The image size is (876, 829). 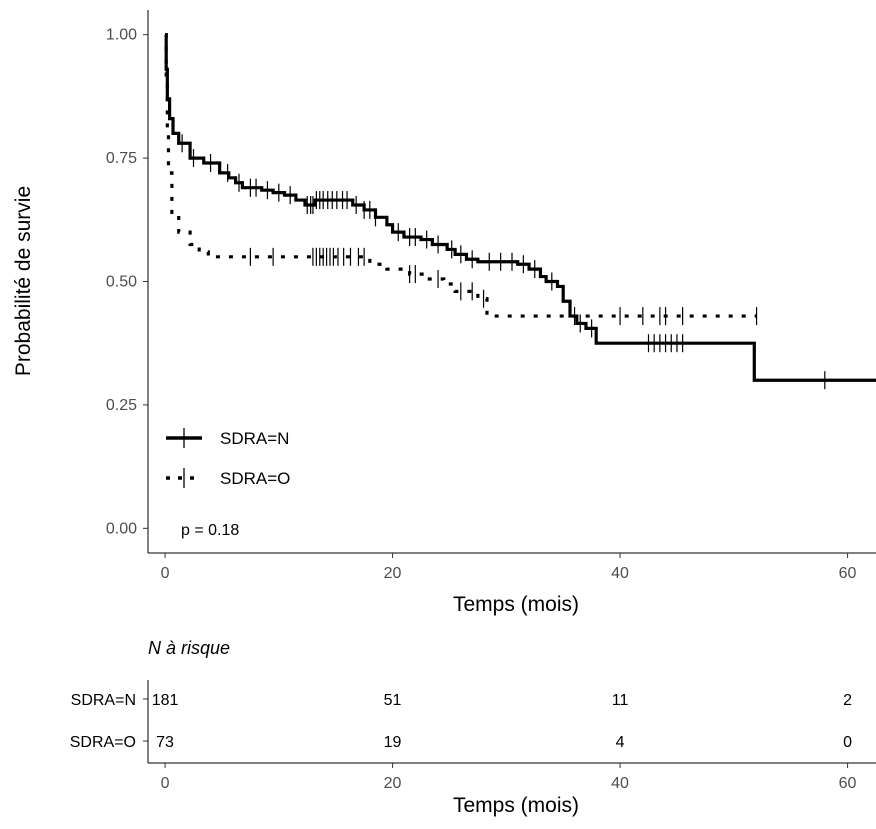 What do you see at coordinates (848, 783) in the screenshot?
I see `risk-x-tick-label: 60` at bounding box center [848, 783].